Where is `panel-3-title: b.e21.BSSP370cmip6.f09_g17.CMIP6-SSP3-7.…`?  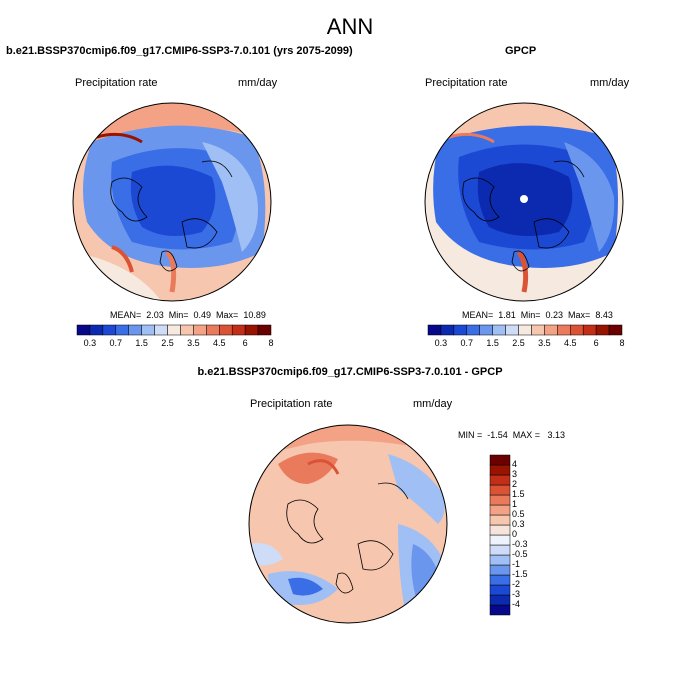
panel-3-title: b.e21.BSSP370cmip6.f09_g17.CMIP6-SSP3-7.… is located at coordinates (350, 372).